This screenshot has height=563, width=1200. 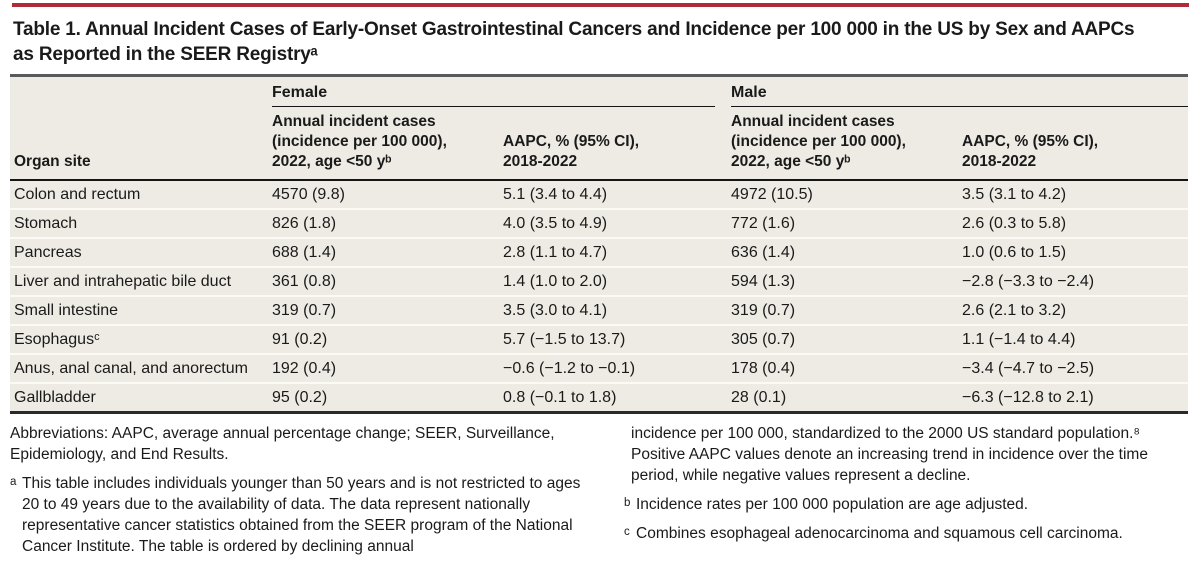 I want to click on cell-female-aapc: 3.5 (3.0 to 4.1), so click(x=617, y=311).